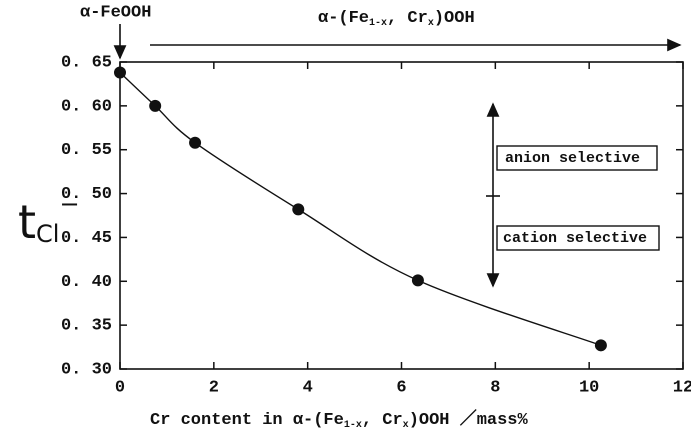  I want to click on x-tick-label: 2, so click(214, 387).